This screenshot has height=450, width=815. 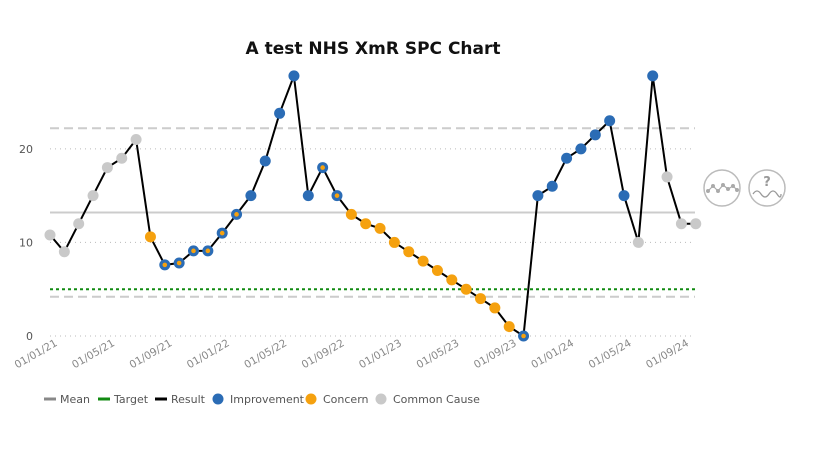 What do you see at coordinates (93, 354) in the screenshot?
I see `x-tick-label: 01/05/21` at bounding box center [93, 354].